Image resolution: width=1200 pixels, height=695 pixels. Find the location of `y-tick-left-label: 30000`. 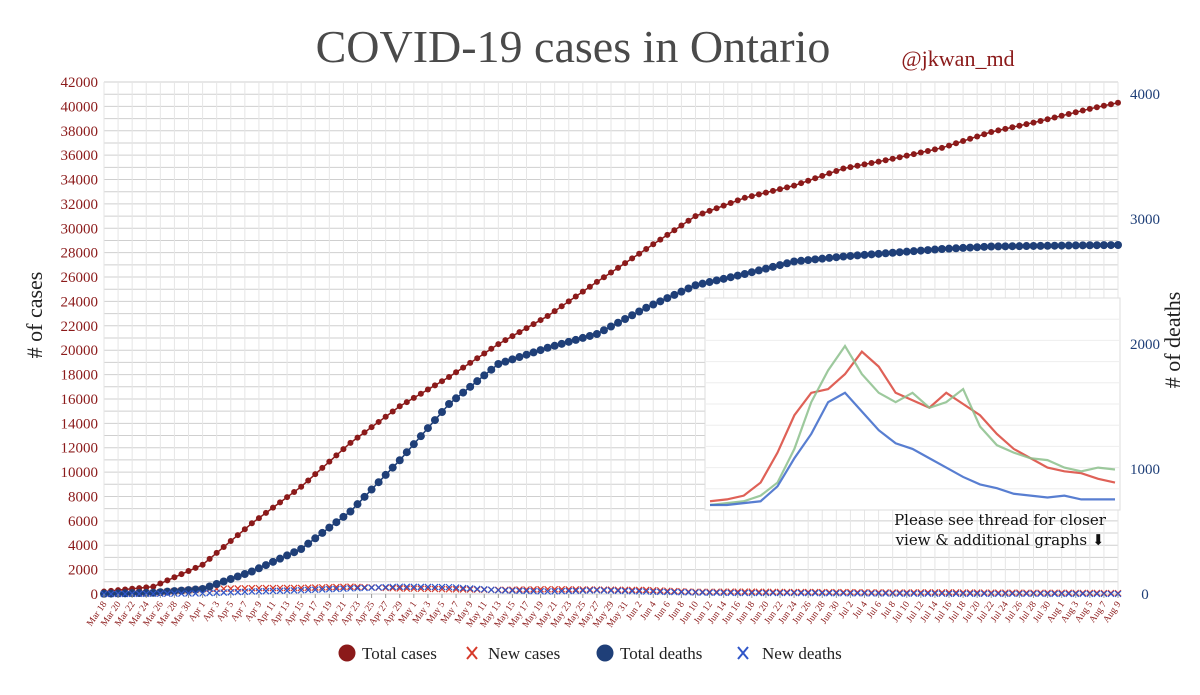

y-tick-left-label: 30000 is located at coordinates (80, 229).